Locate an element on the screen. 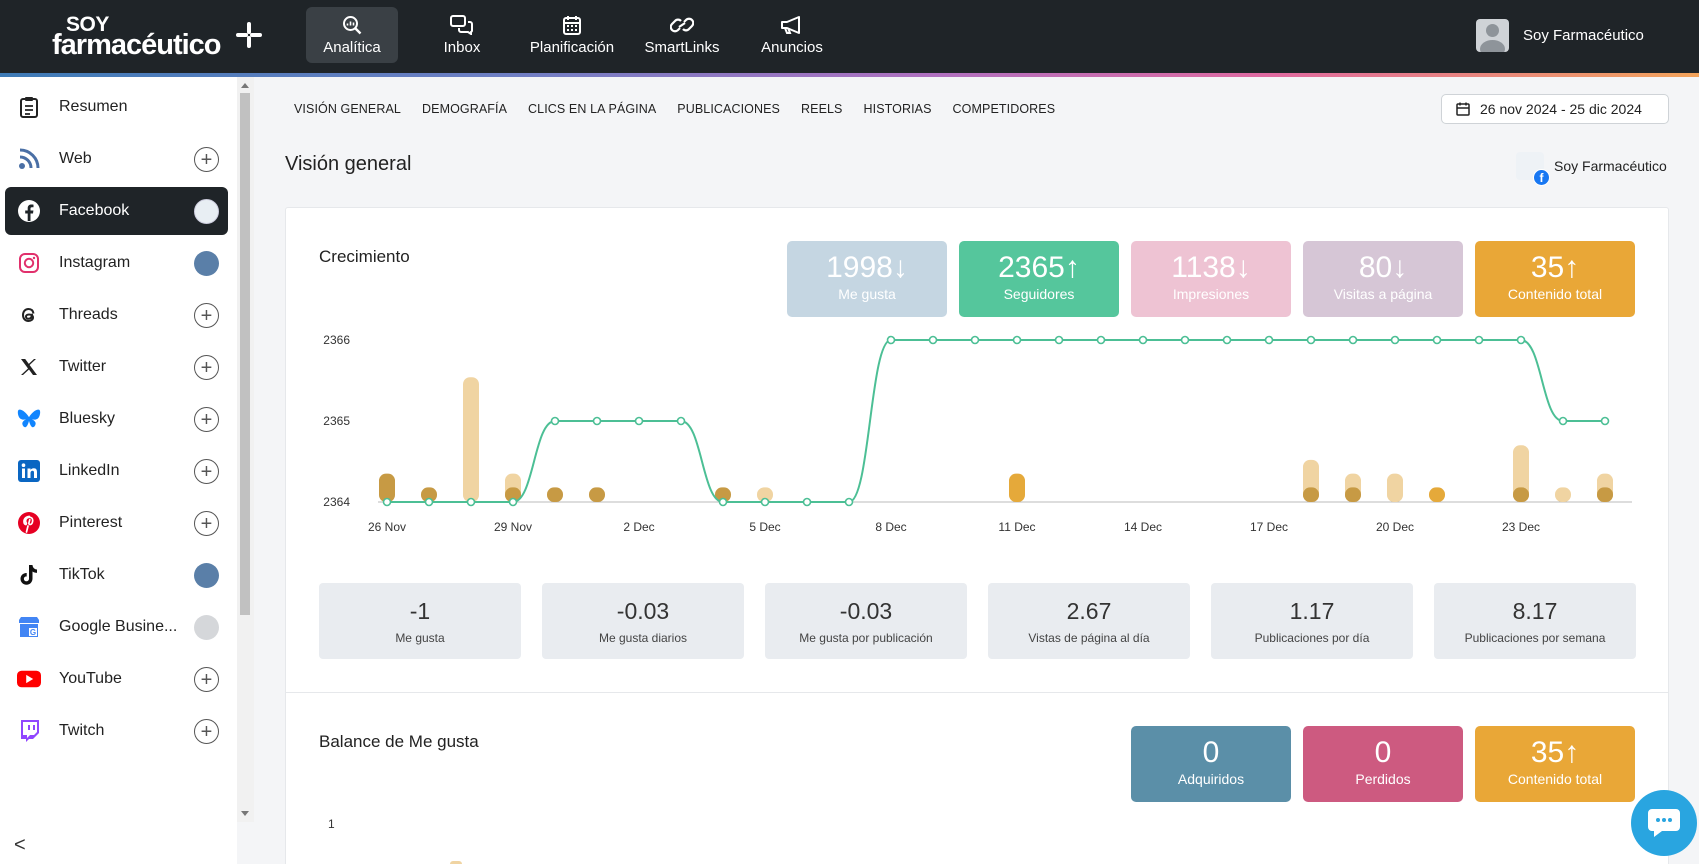 The height and width of the screenshot is (864, 1699). light-bar is located at coordinates (1521, 473).